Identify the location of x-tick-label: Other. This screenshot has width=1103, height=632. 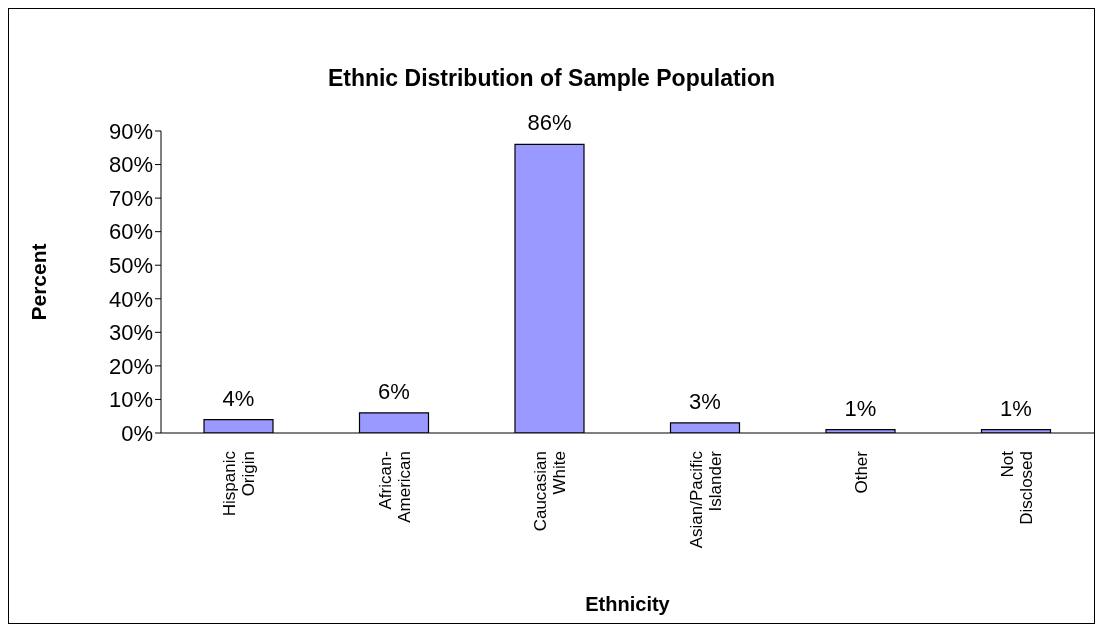
(861, 472).